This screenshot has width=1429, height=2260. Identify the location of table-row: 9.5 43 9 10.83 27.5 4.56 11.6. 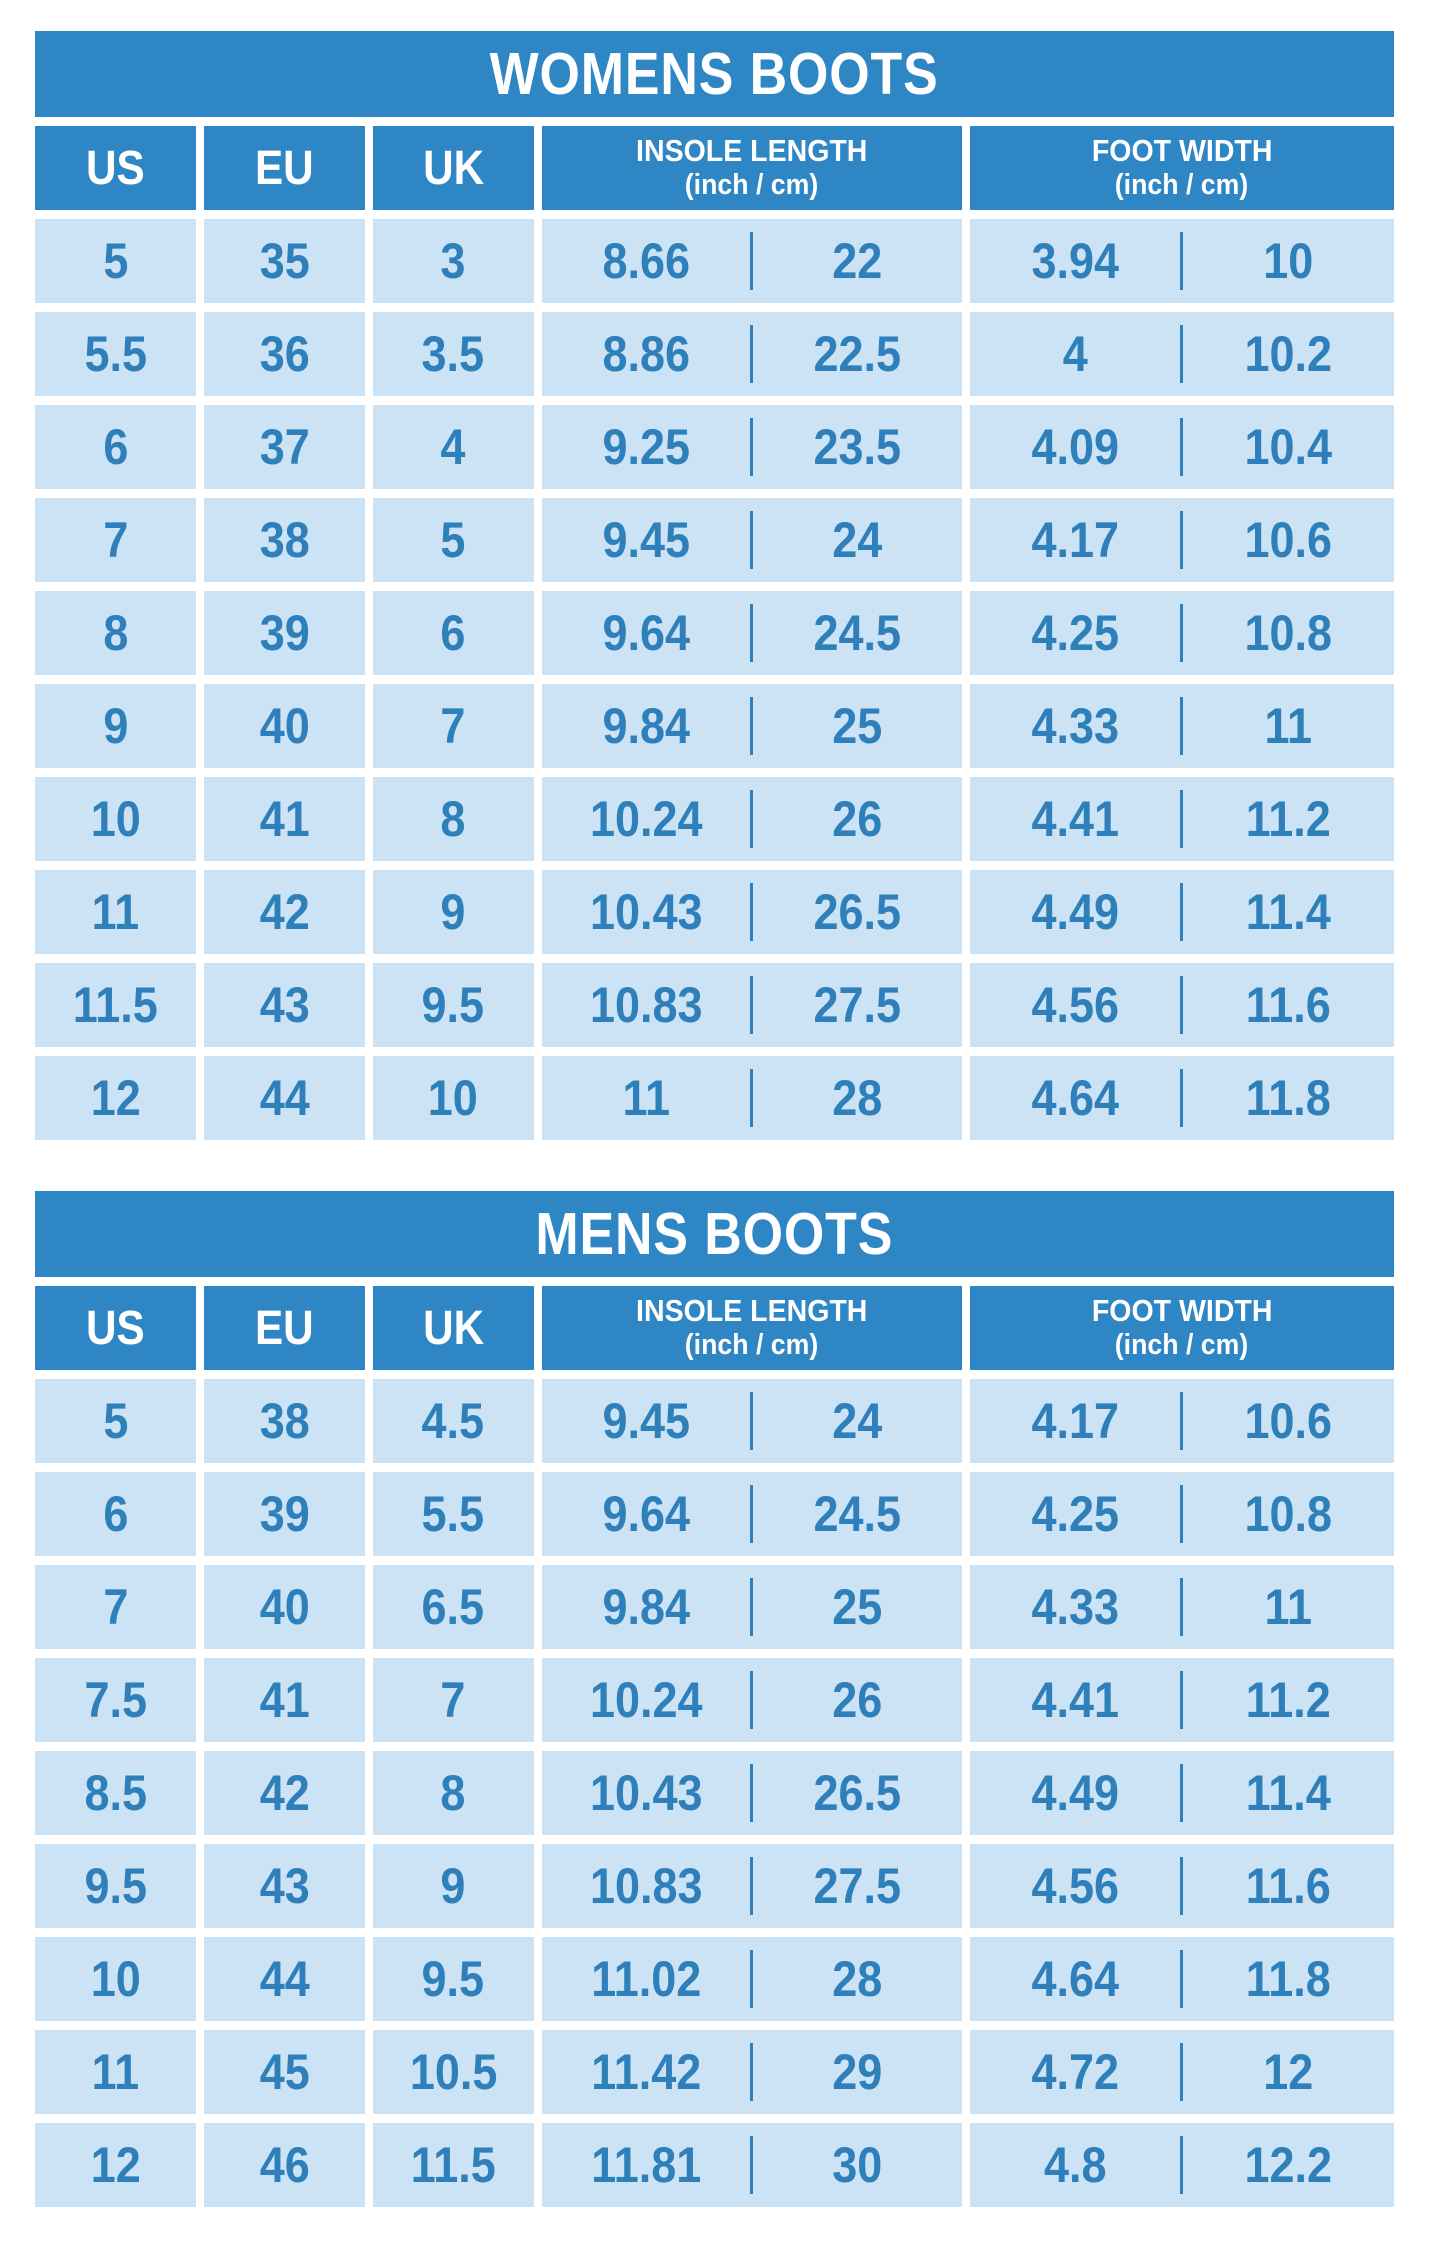
(714, 1886).